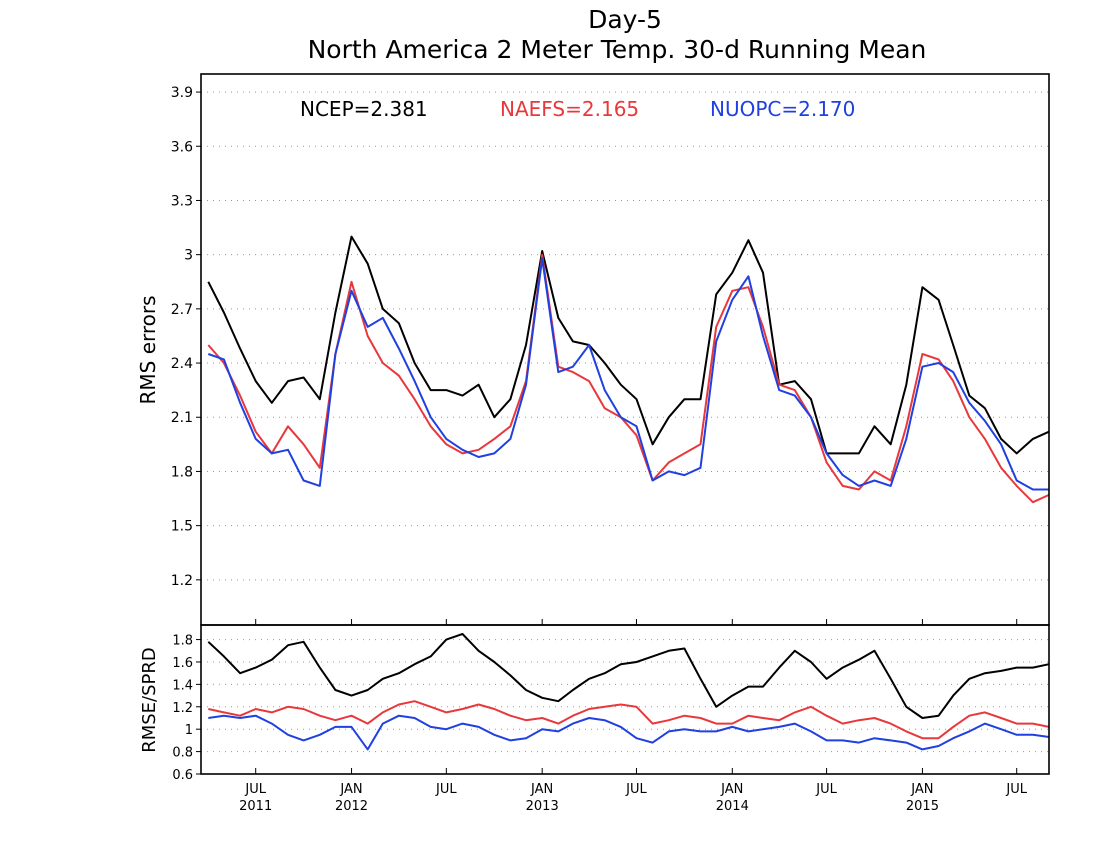 The width and height of the screenshot is (1100, 850). What do you see at coordinates (182, 364) in the screenshot?
I see `top-y-tick-label: 2.4` at bounding box center [182, 364].